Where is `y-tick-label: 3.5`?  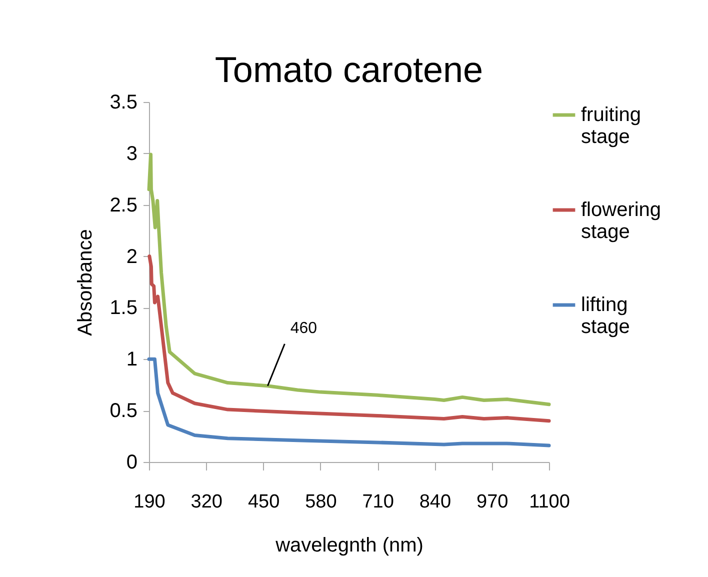
y-tick-label: 3.5 is located at coordinates (124, 103).